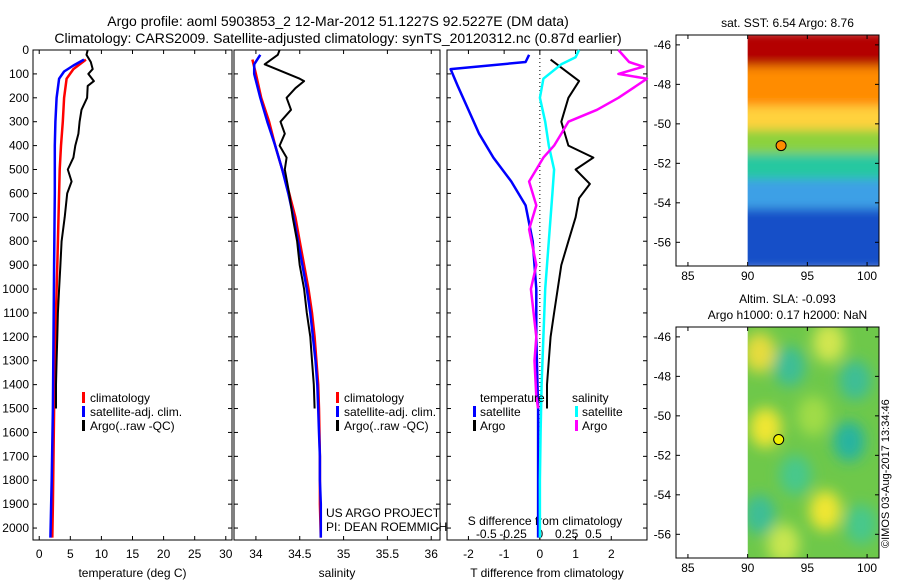 Image resolution: width=900 pixels, height=580 pixels. I want to click on y-tick-label: 1600, so click(15, 432).